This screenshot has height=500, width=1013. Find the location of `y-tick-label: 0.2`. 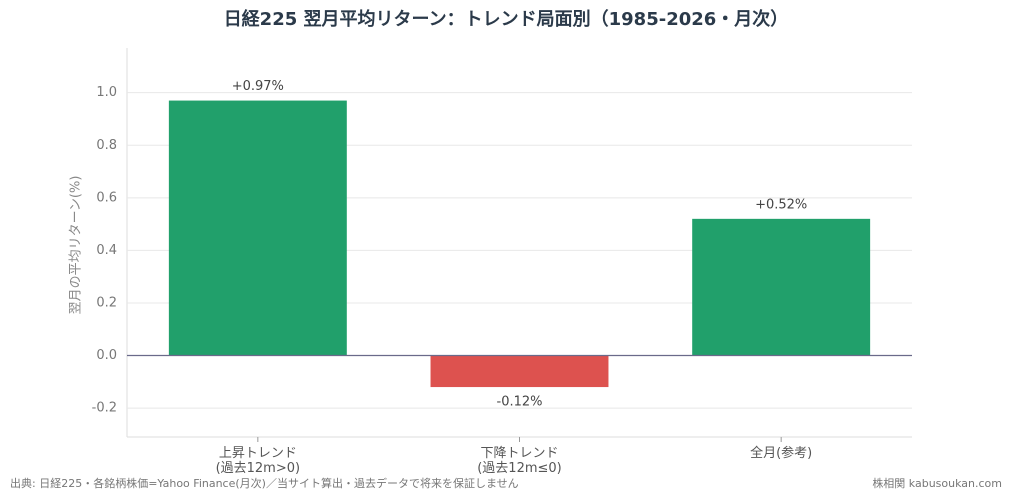

y-tick-label: 0.2 is located at coordinates (106, 302).